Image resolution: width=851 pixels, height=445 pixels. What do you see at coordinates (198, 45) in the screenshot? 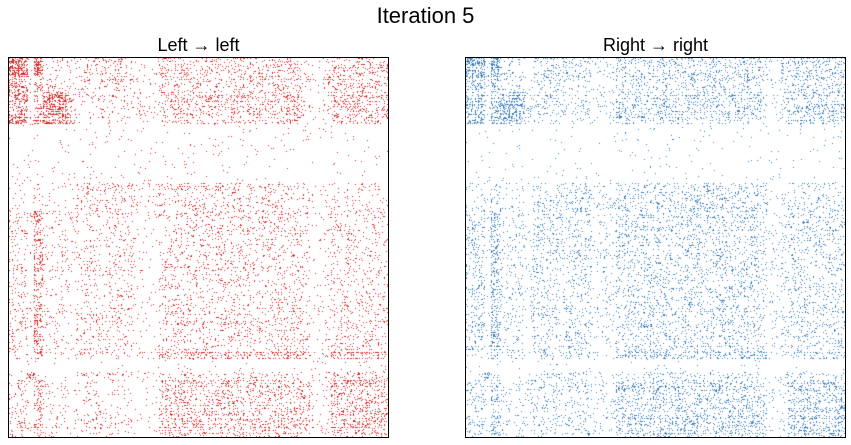
I see `left-panel-title: Left → left` at bounding box center [198, 45].